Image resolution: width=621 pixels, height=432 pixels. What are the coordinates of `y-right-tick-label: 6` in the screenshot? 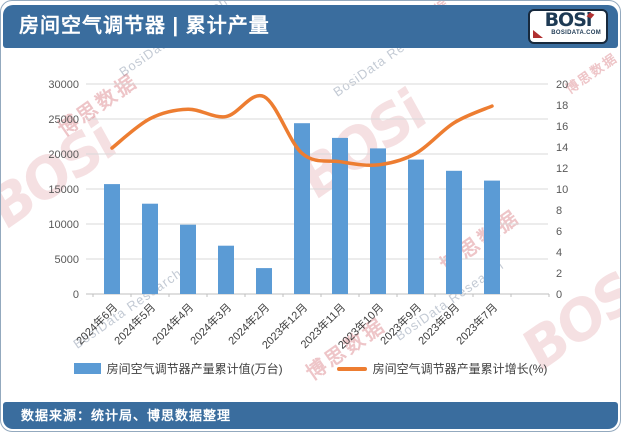 It's located at (559, 232).